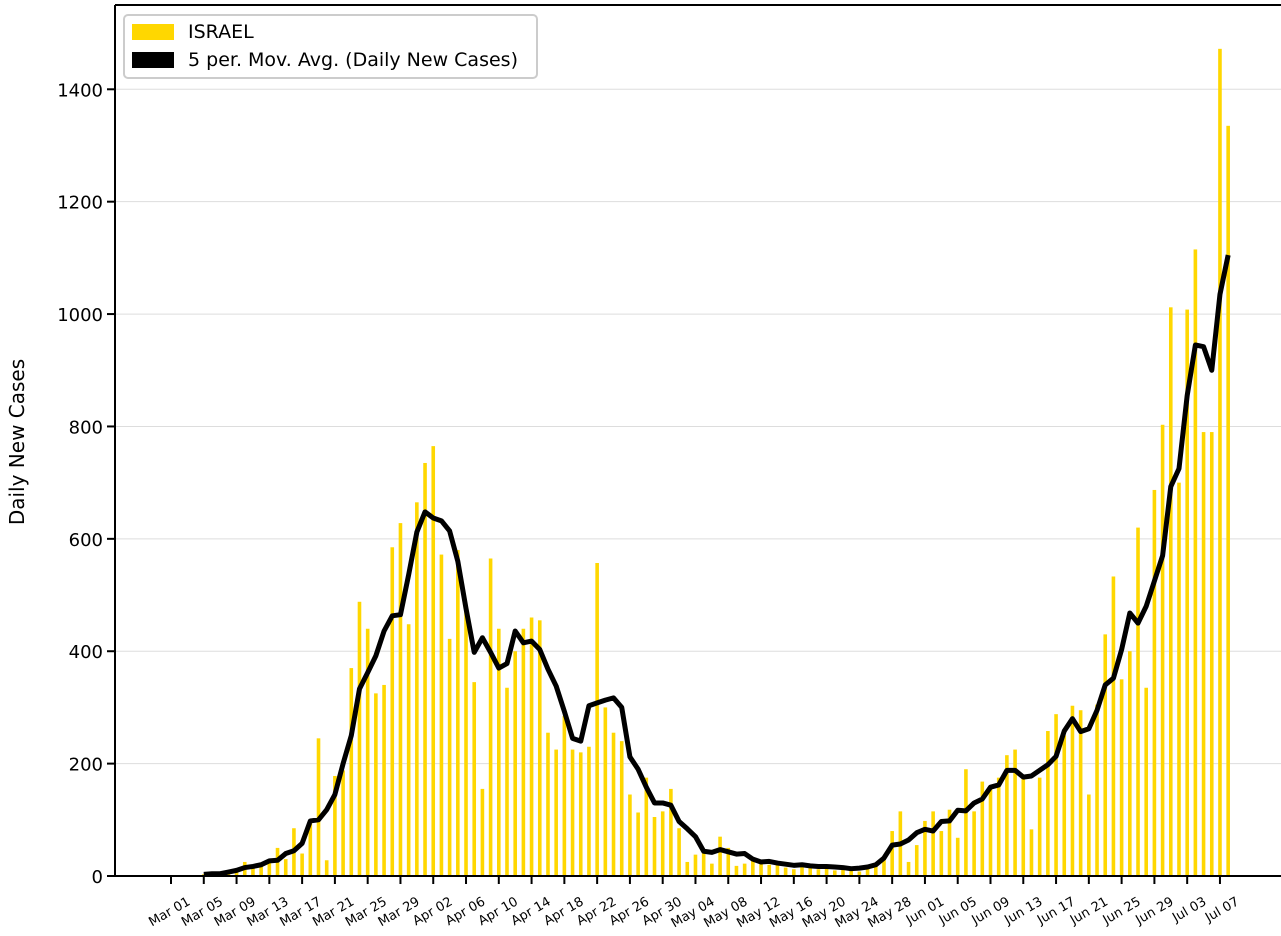  What do you see at coordinates (1089, 911) in the screenshot?
I see `x-tick-label: Jun 21` at bounding box center [1089, 911].